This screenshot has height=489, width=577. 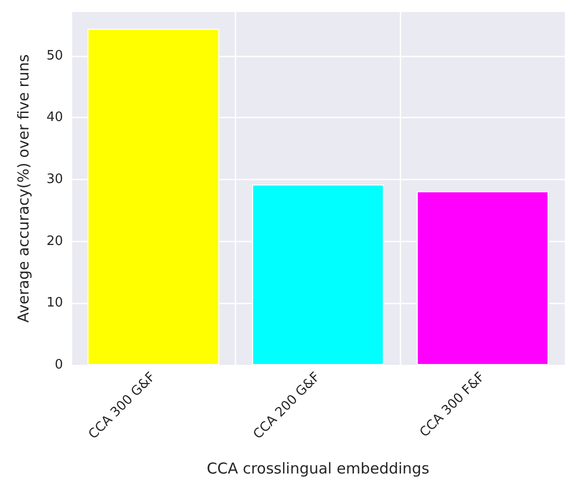 I want to click on y-tick-label: 0, so click(x=58, y=365).